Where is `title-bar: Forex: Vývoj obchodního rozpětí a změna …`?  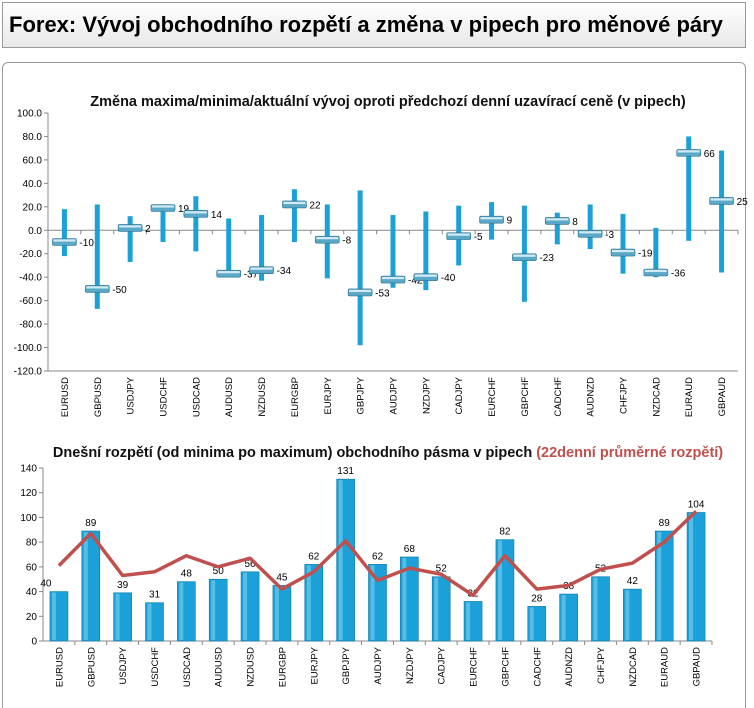
title-bar: Forex: Vývoj obchodního rozpětí a změna … is located at coordinates (374, 25).